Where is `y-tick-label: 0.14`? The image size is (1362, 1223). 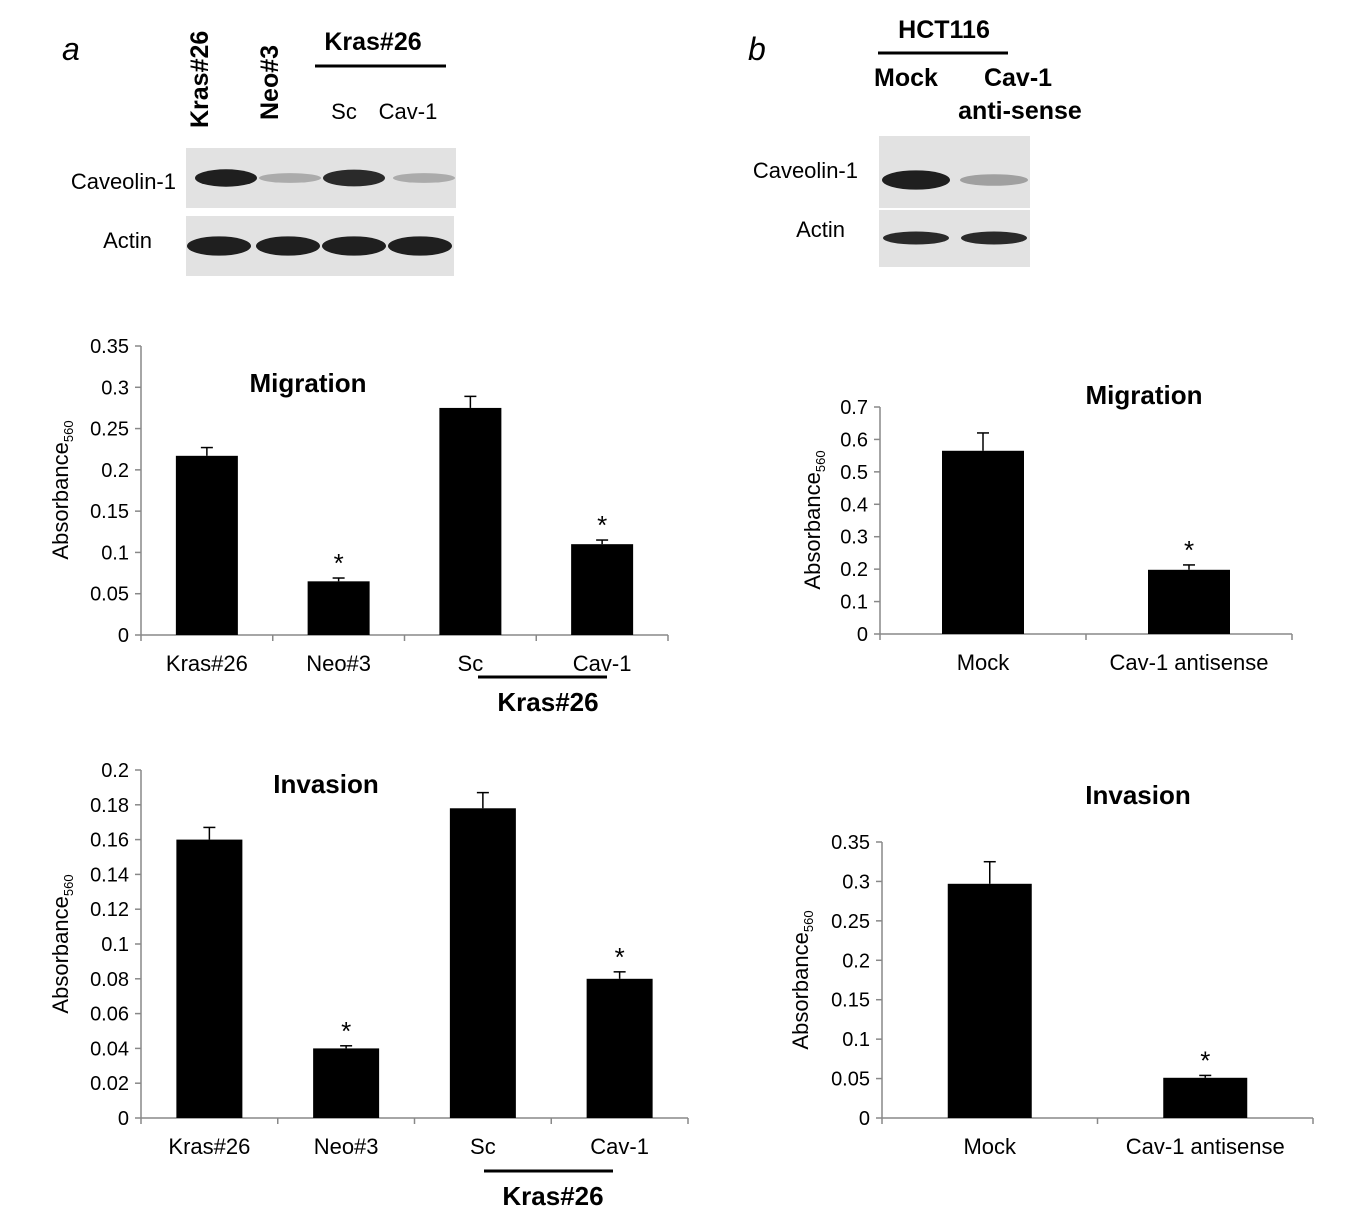
y-tick-label: 0.14 is located at coordinates (109, 875).